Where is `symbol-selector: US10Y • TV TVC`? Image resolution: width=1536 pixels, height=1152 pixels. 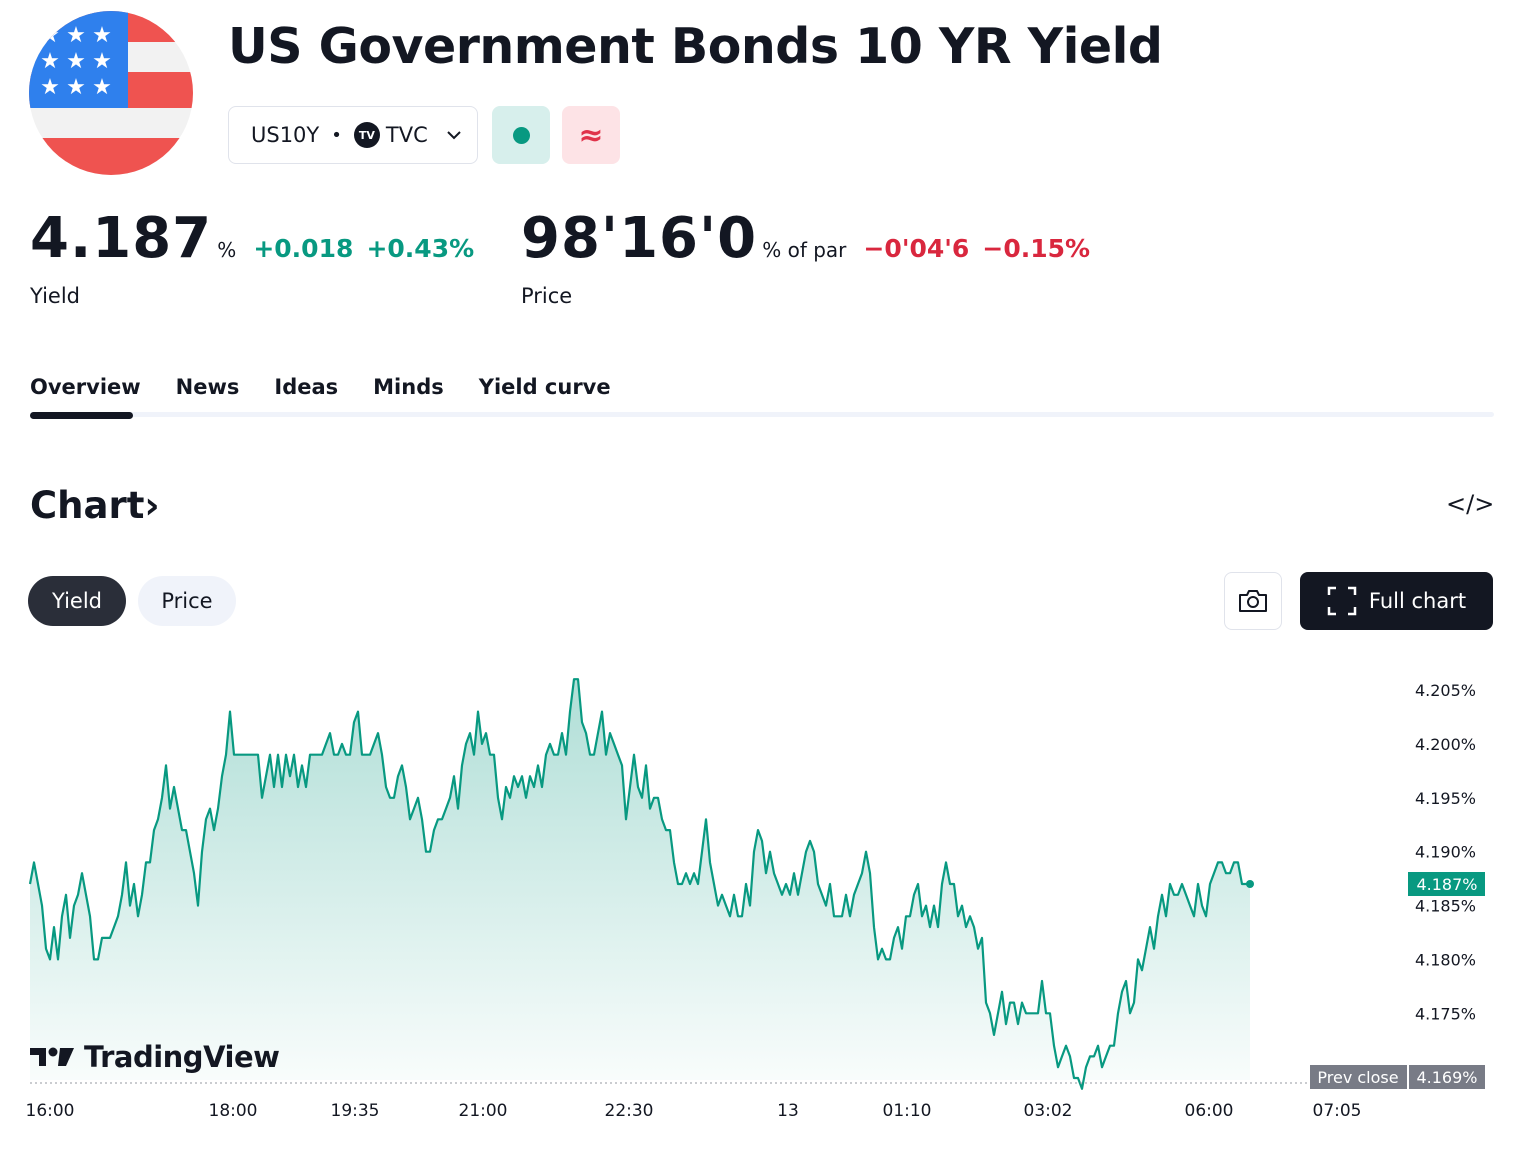
symbol-selector: US10Y • TV TVC is located at coordinates (353, 135).